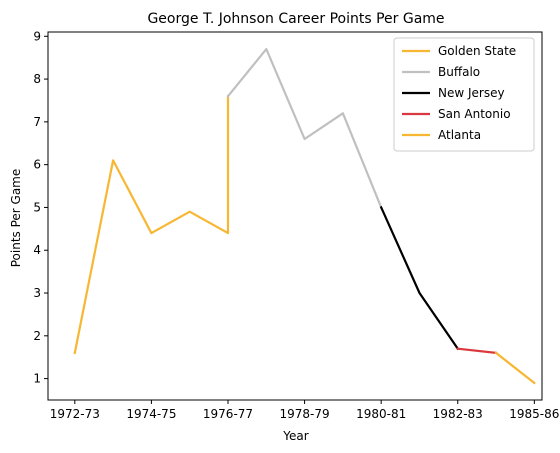  What do you see at coordinates (37, 207) in the screenshot?
I see `y-tick-label: 5` at bounding box center [37, 207].